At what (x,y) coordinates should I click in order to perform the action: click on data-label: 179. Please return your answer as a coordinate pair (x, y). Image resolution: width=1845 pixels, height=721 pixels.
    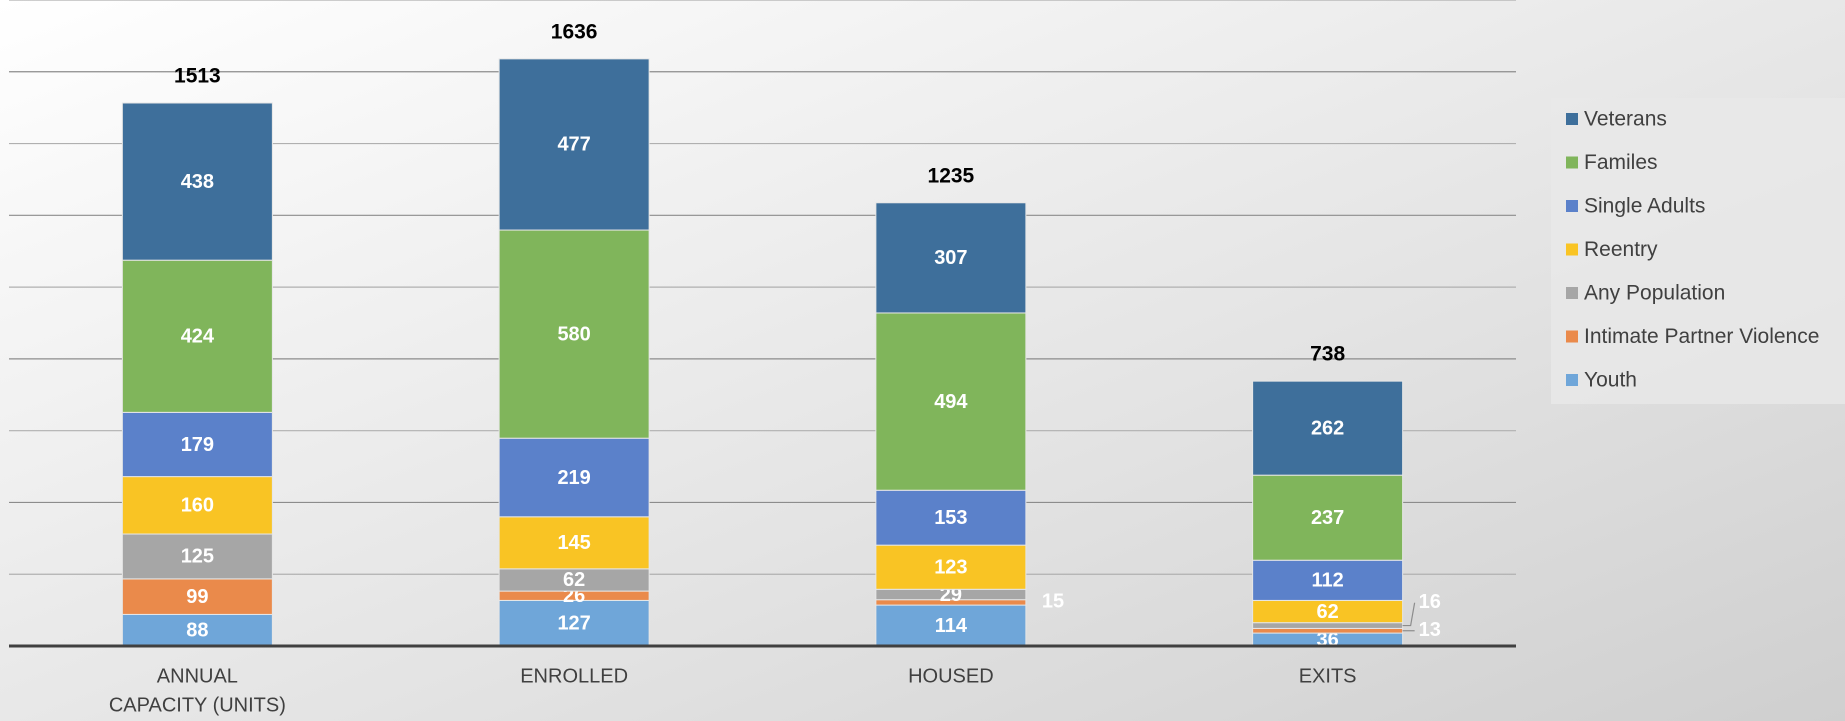
    Looking at the image, I should click on (197, 445).